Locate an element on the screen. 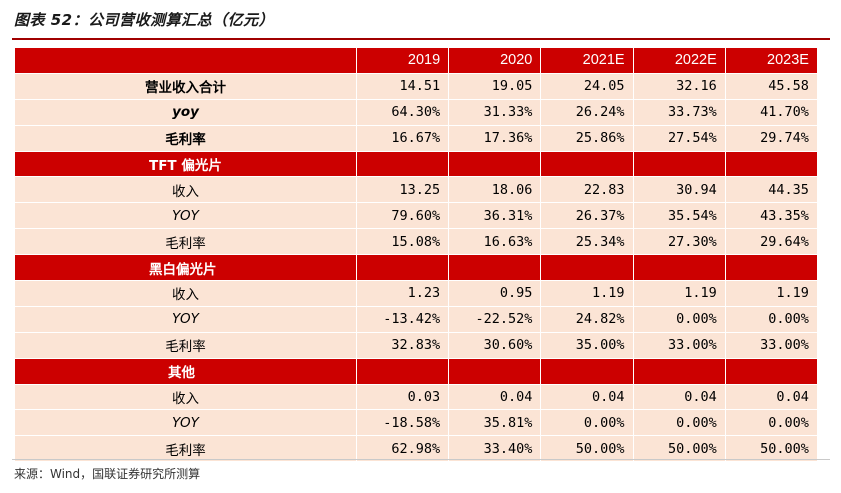 The image size is (841, 493). column-header: 2022E is located at coordinates (679, 60).